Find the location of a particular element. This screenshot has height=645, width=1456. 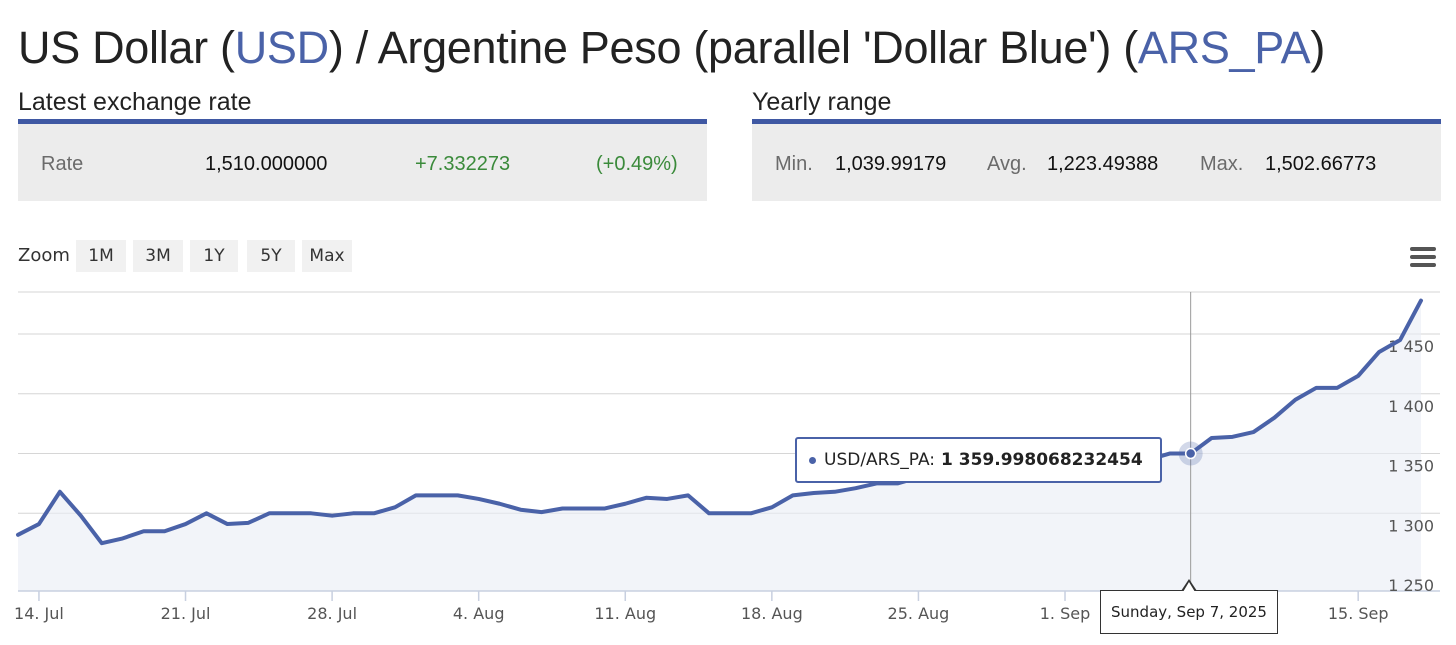

tooltip-series-label: USD/ARS_PA: is located at coordinates (880, 460).